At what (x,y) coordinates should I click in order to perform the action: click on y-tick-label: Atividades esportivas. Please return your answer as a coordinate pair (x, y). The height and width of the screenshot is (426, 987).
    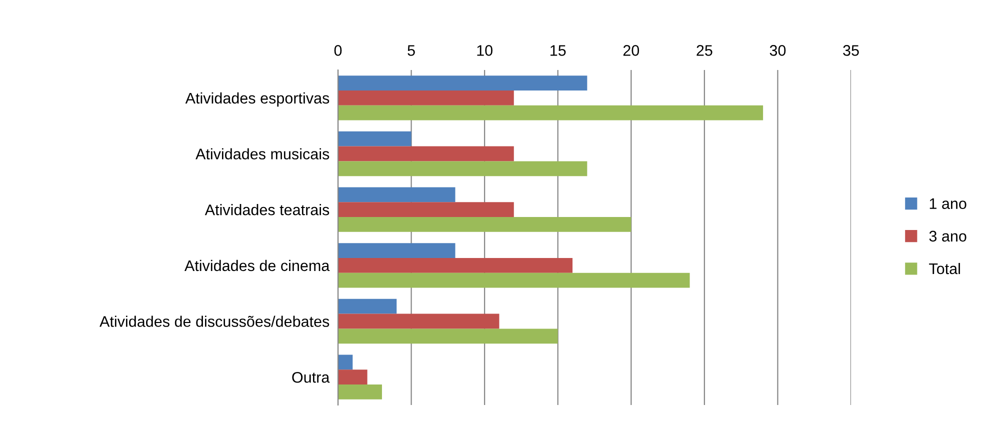
    Looking at the image, I should click on (257, 99).